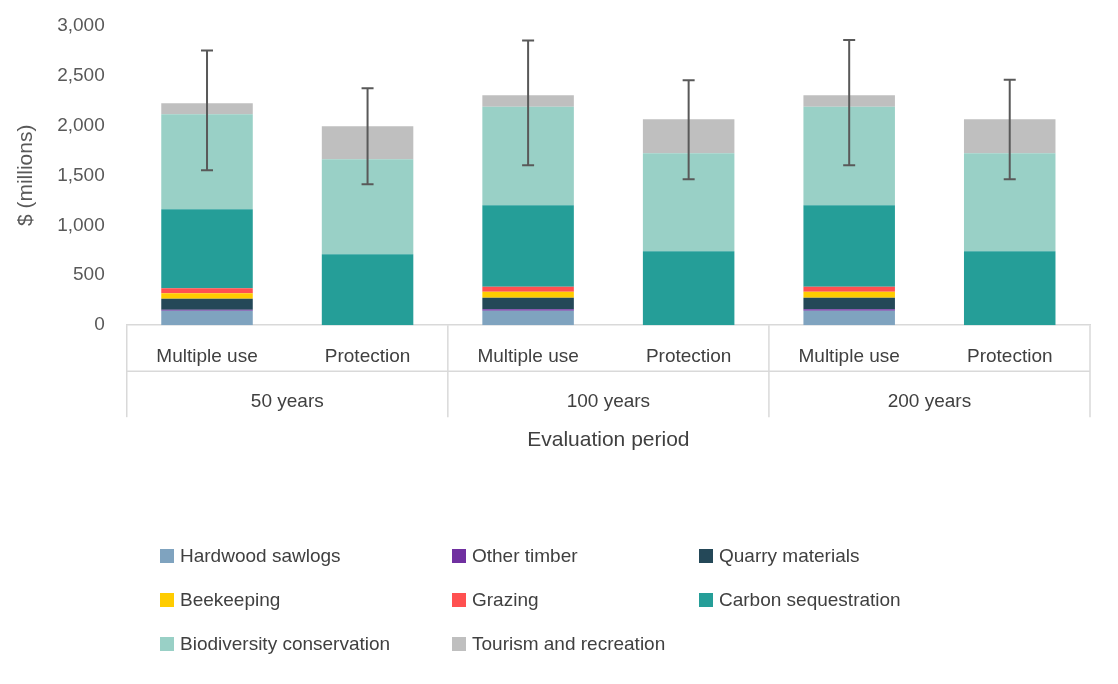 The width and height of the screenshot is (1118, 684). Describe the element at coordinates (285, 644) in the screenshot. I see `legend-label: Biodiversity conservation` at that location.